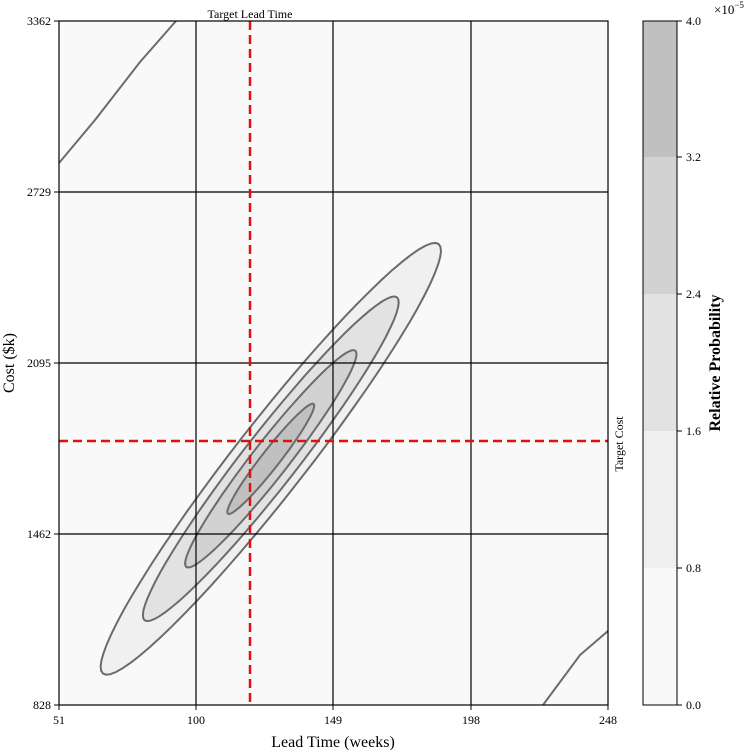 The image size is (750, 750). I want to click on colorbar-tick-label: 4.0, so click(693, 21).